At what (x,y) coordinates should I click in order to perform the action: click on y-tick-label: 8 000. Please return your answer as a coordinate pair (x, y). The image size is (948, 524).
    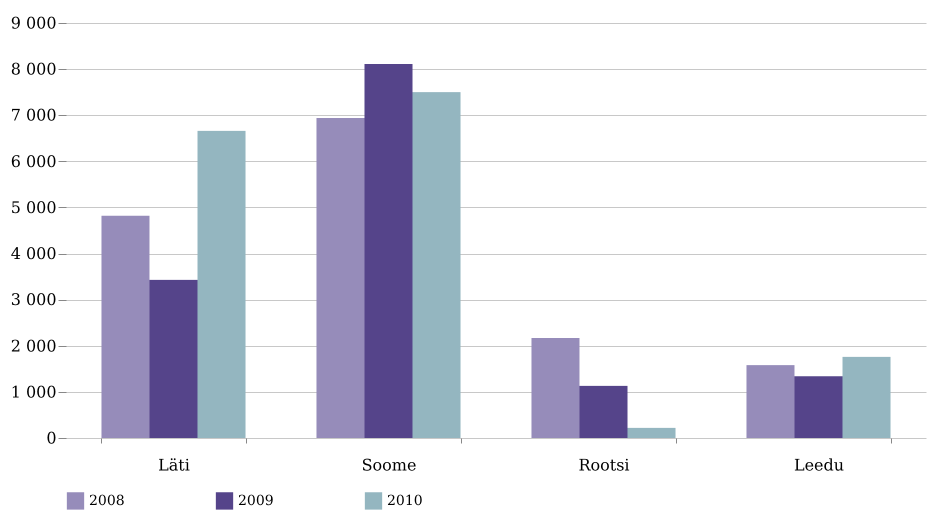
    Looking at the image, I should click on (33, 69).